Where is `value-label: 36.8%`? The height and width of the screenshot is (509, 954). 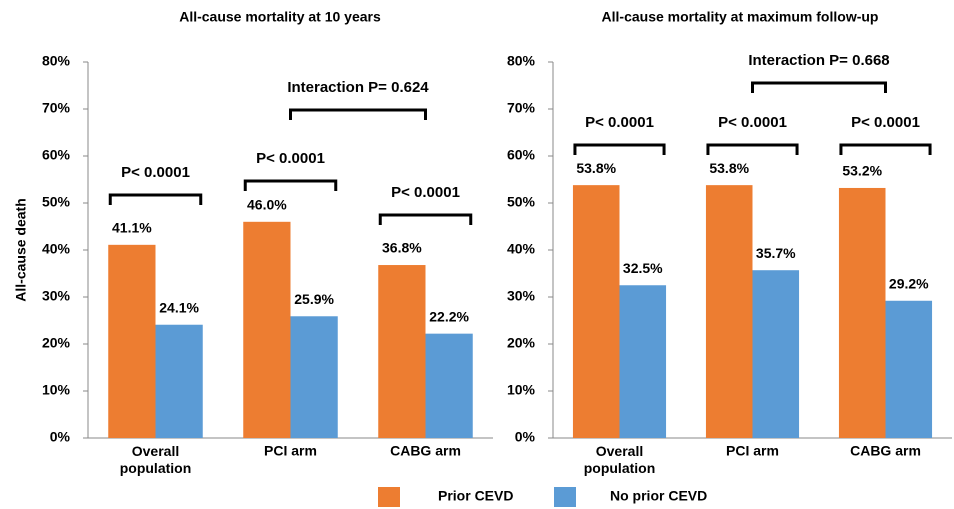
value-label: 36.8% is located at coordinates (402, 248).